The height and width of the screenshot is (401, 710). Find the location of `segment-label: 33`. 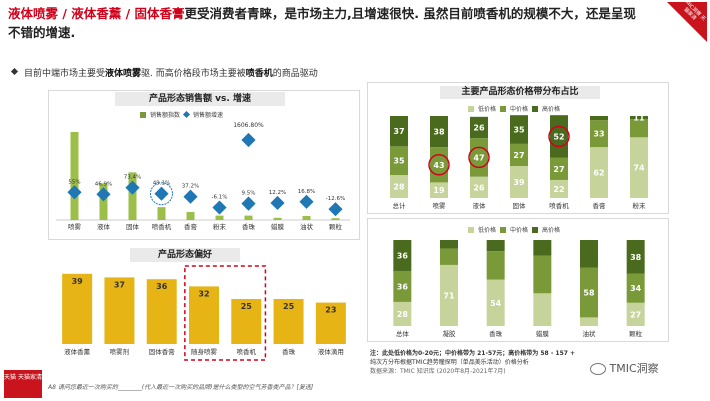

segment-label: 33 is located at coordinates (598, 134).